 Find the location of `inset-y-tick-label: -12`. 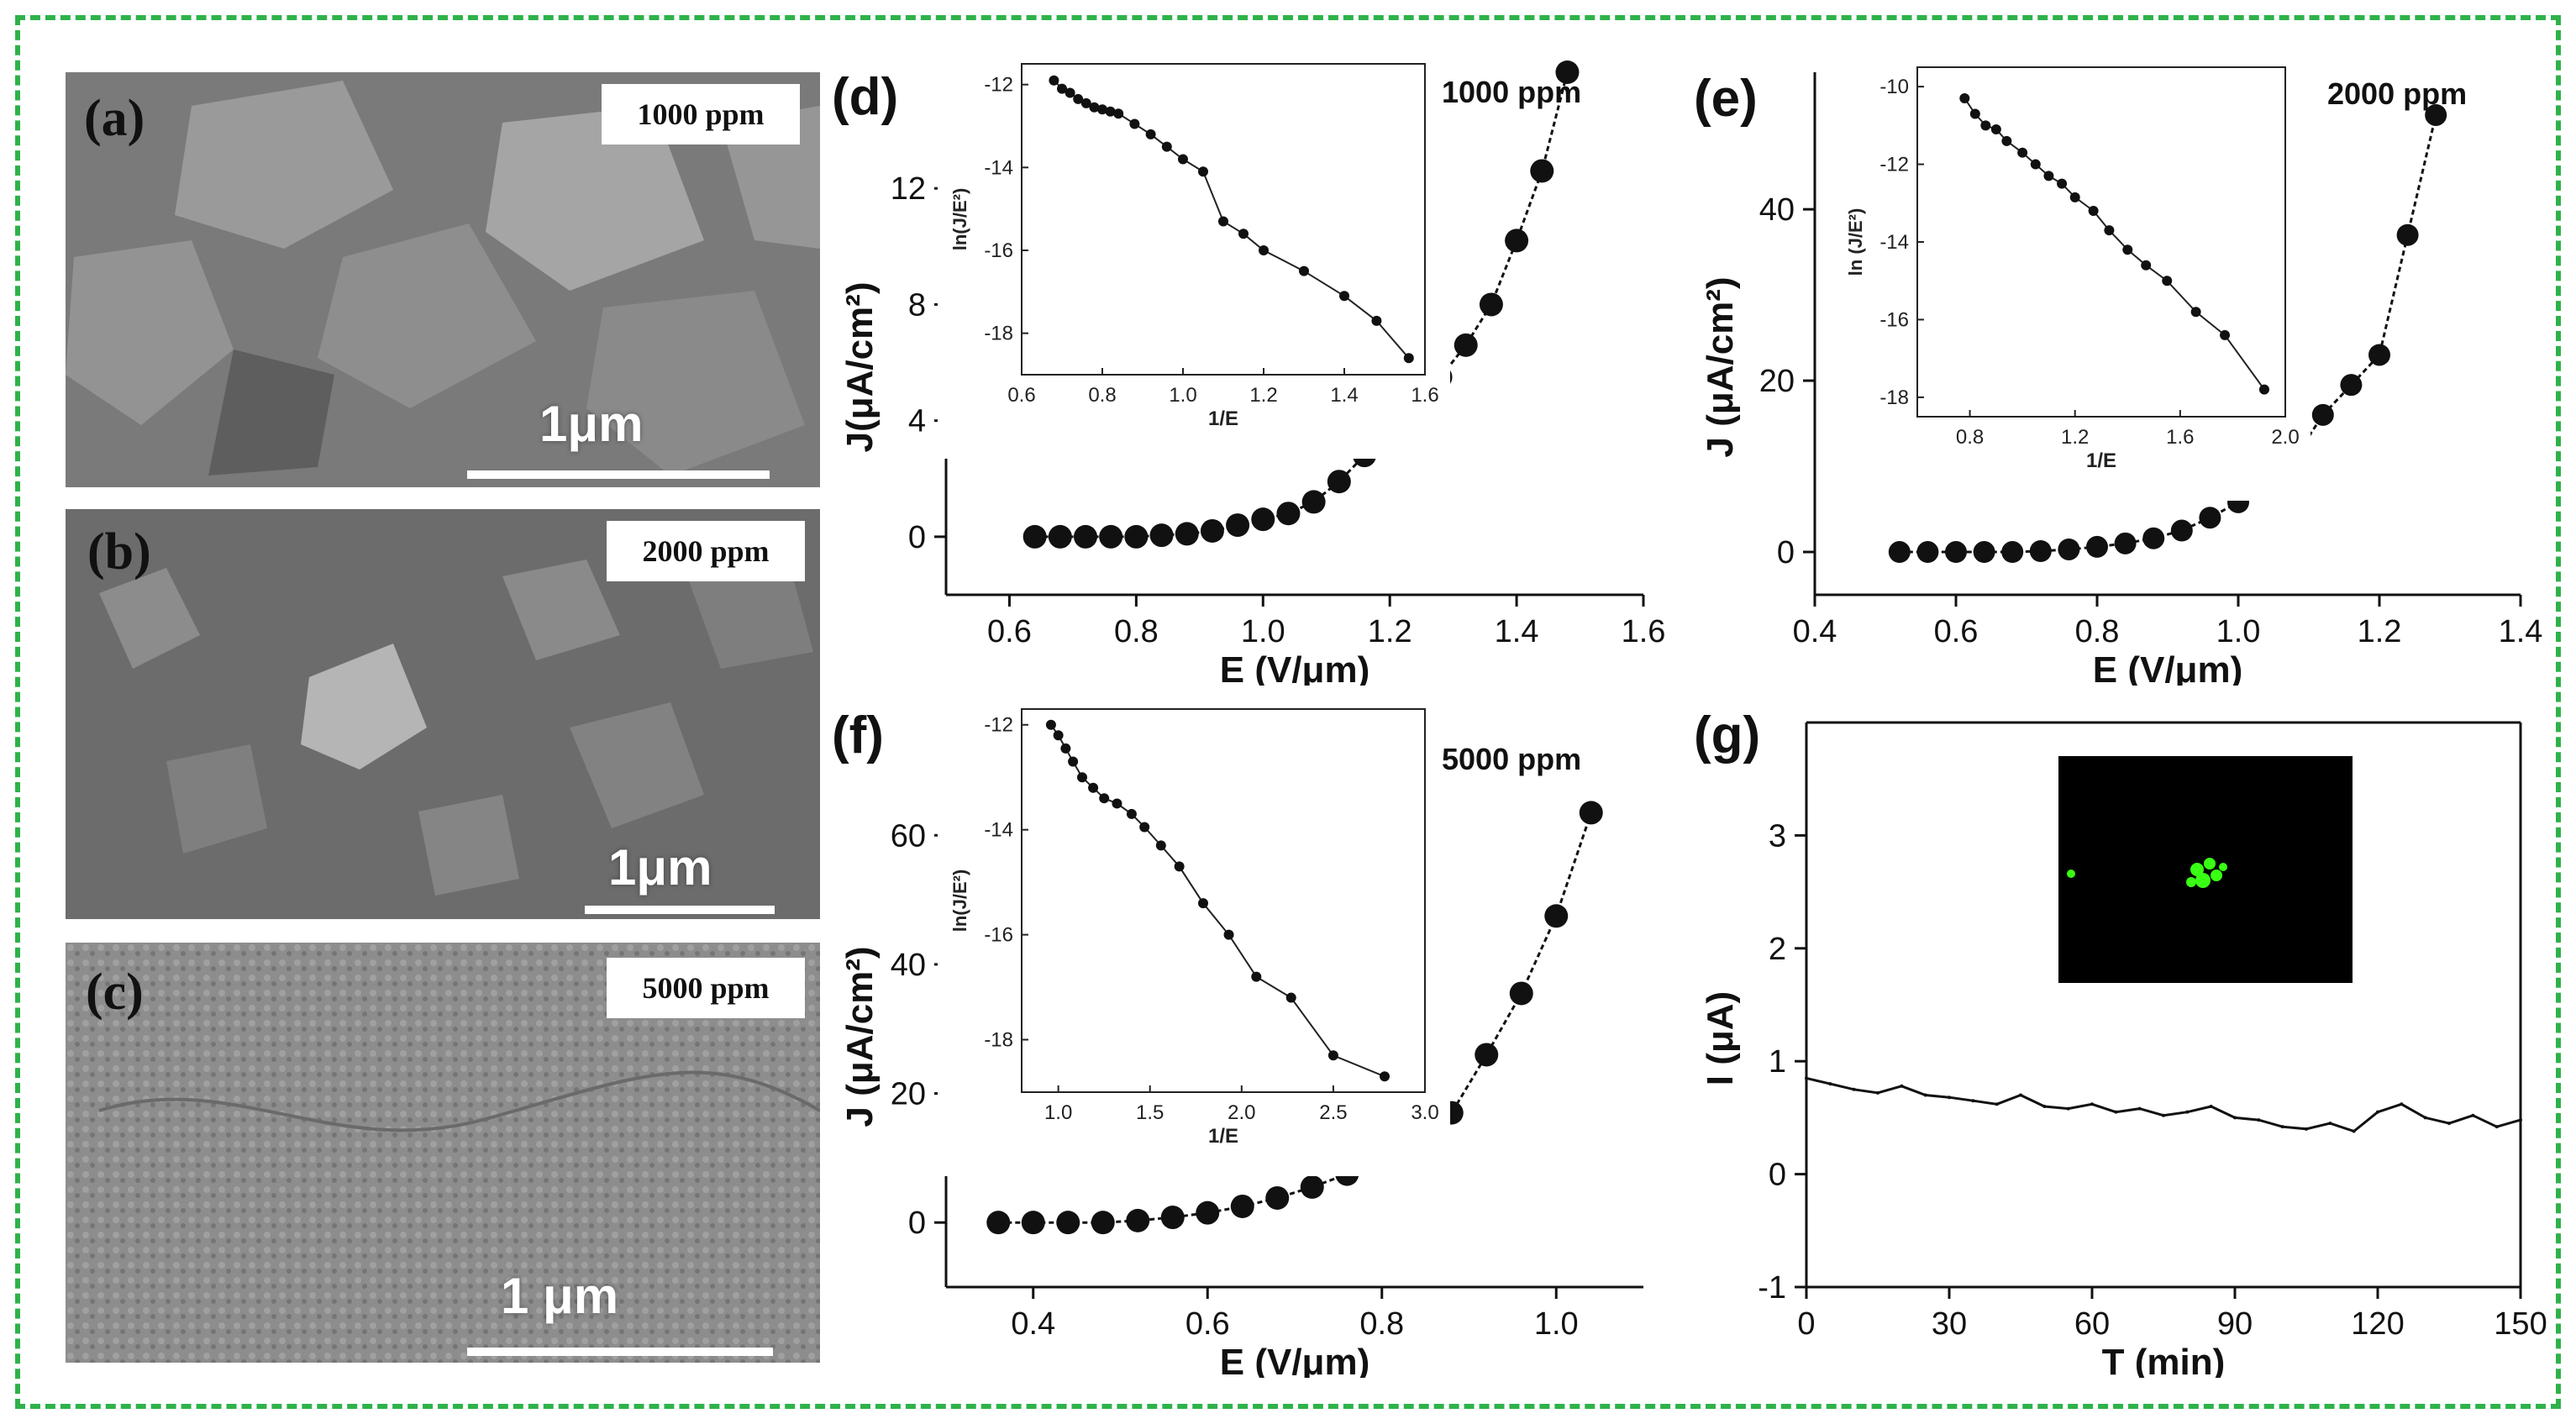

inset-y-tick-label: -12 is located at coordinates (1894, 165).